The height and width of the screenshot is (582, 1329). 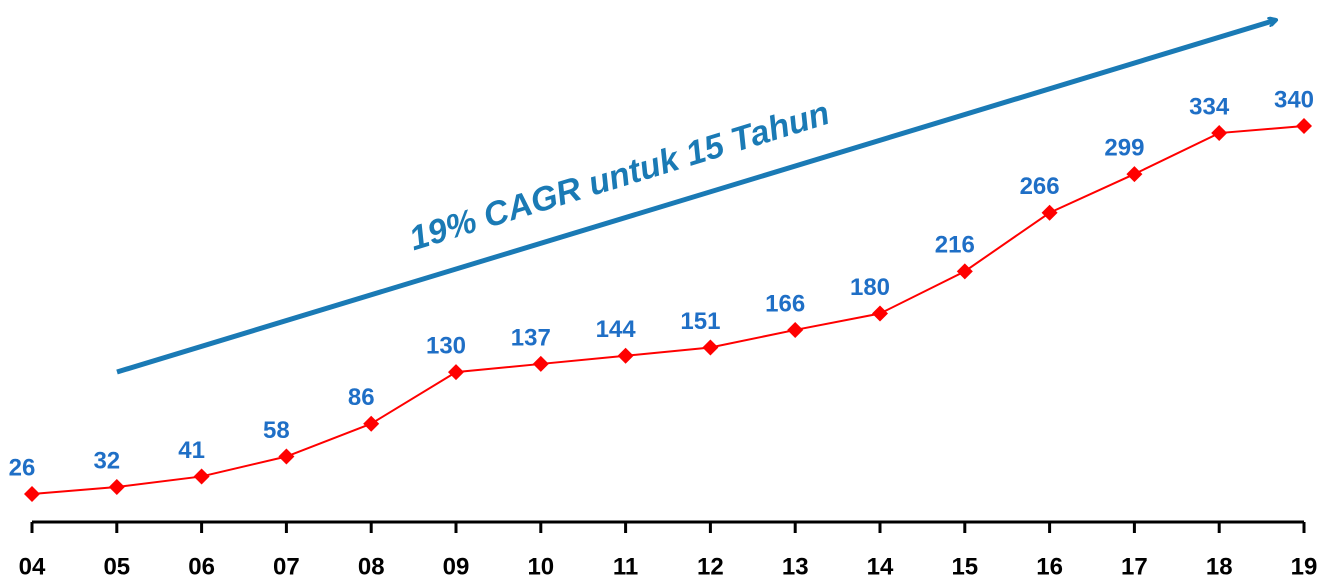 I want to click on data-label: 26, so click(x=22, y=467).